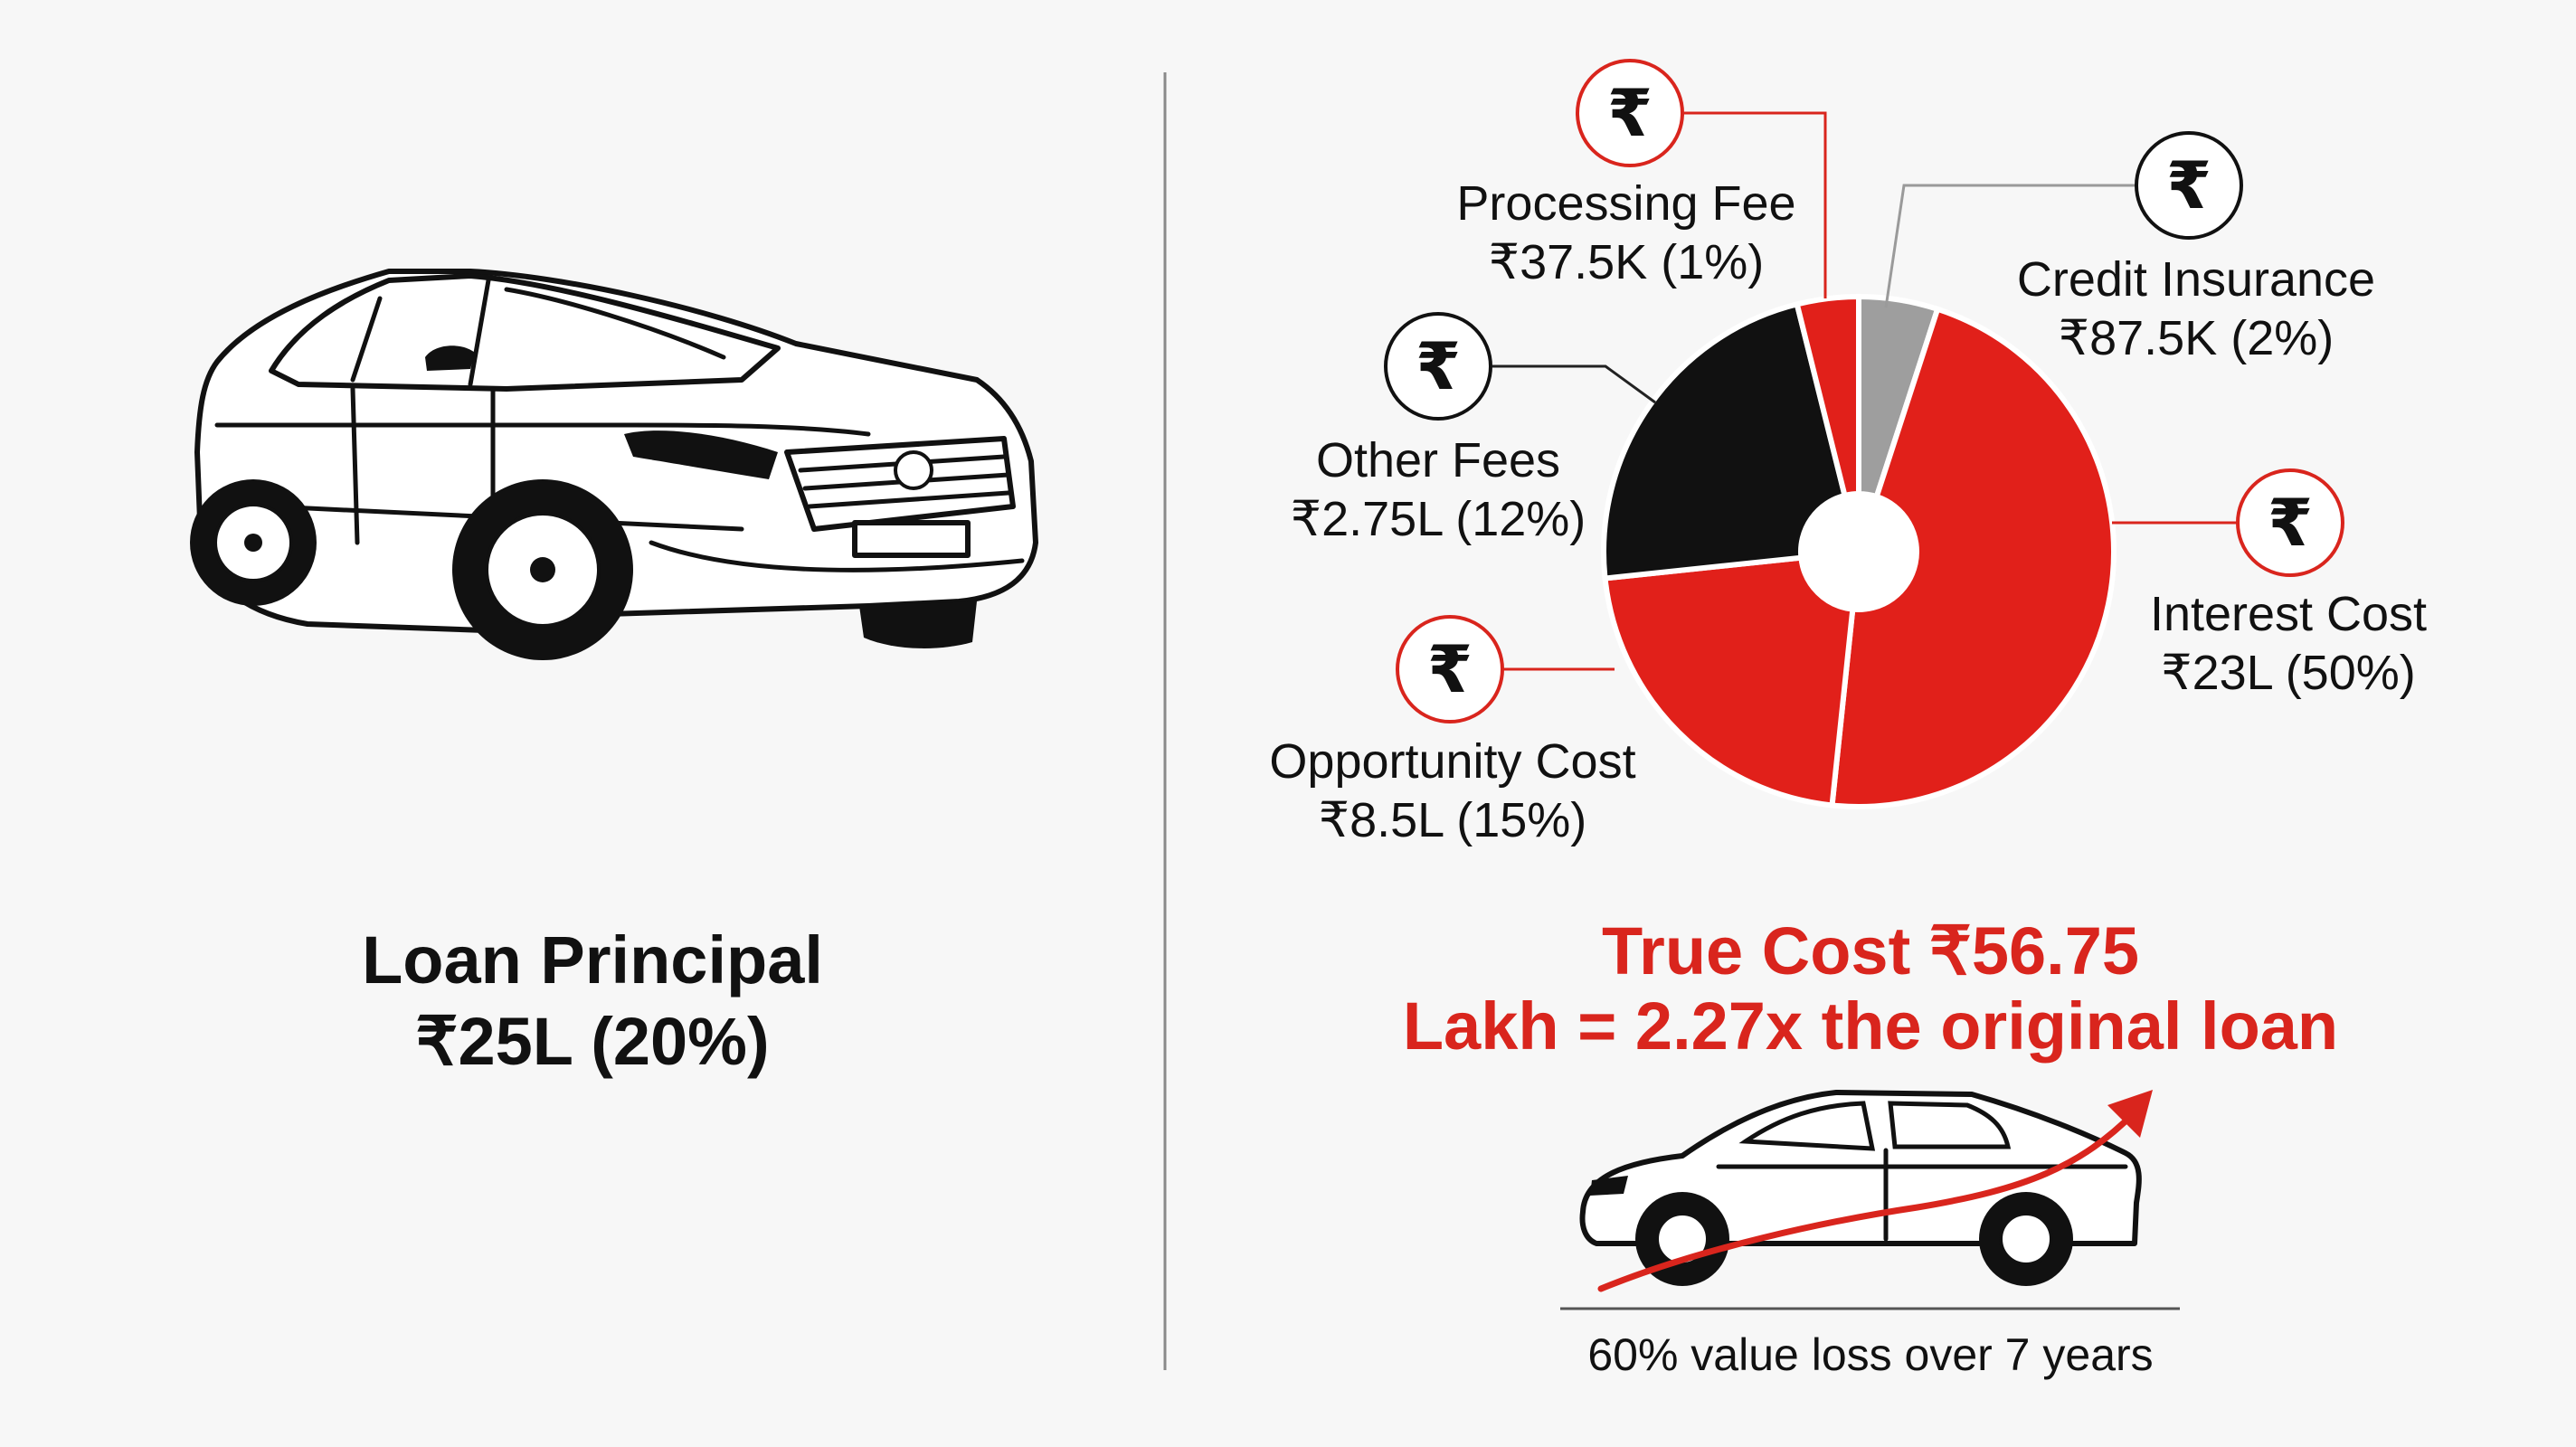 This screenshot has height=1447, width=2576. What do you see at coordinates (2011, 246) in the screenshot?
I see `callout-line-credit-insurance` at bounding box center [2011, 246].